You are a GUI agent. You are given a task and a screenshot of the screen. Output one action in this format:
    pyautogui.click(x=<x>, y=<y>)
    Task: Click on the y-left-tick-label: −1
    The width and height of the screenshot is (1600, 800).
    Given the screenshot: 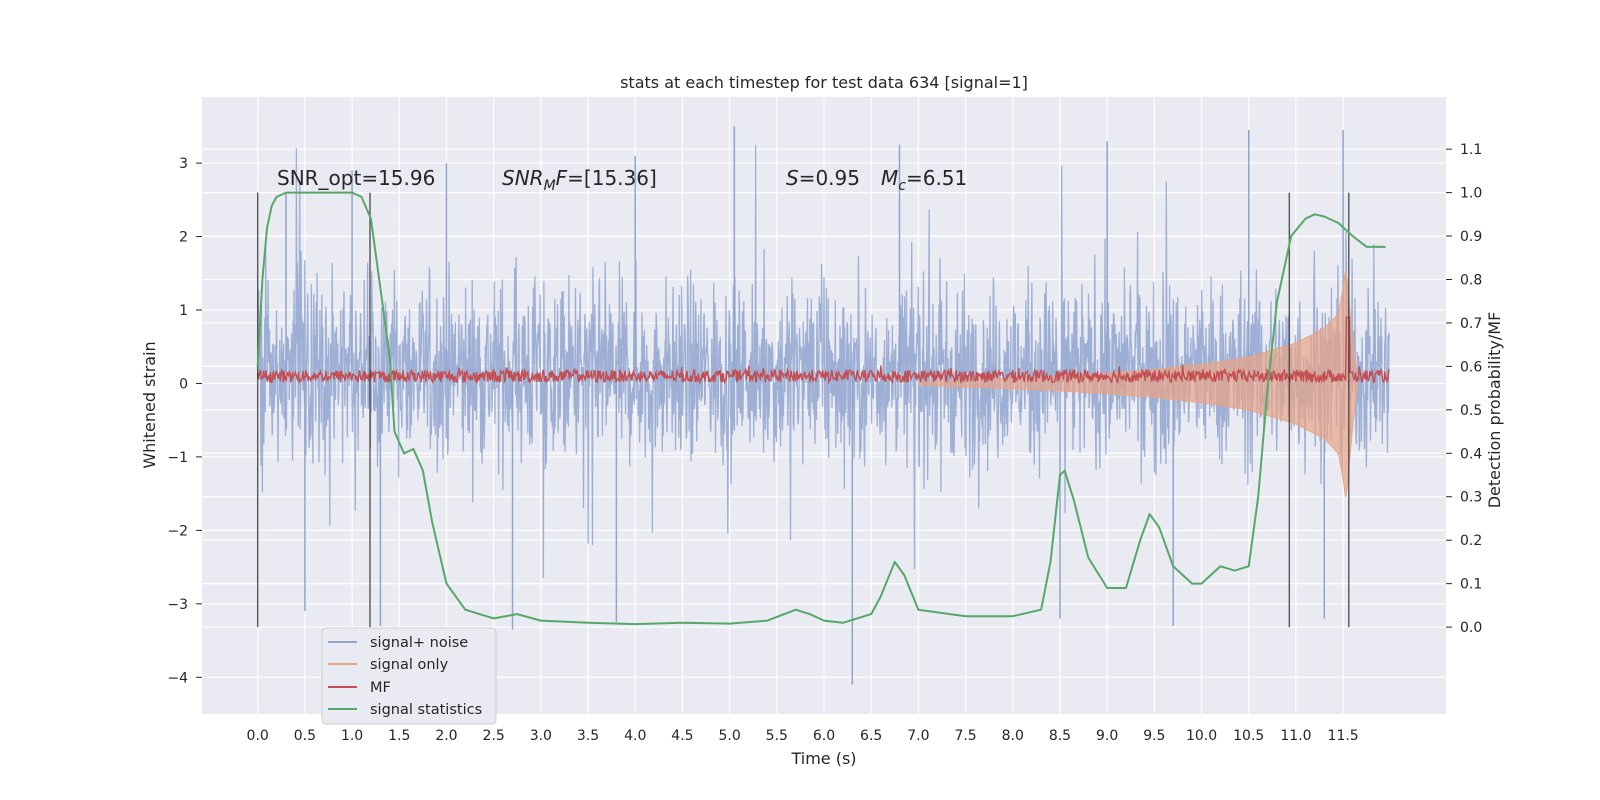 What is the action you would take?
    pyautogui.click(x=177, y=458)
    